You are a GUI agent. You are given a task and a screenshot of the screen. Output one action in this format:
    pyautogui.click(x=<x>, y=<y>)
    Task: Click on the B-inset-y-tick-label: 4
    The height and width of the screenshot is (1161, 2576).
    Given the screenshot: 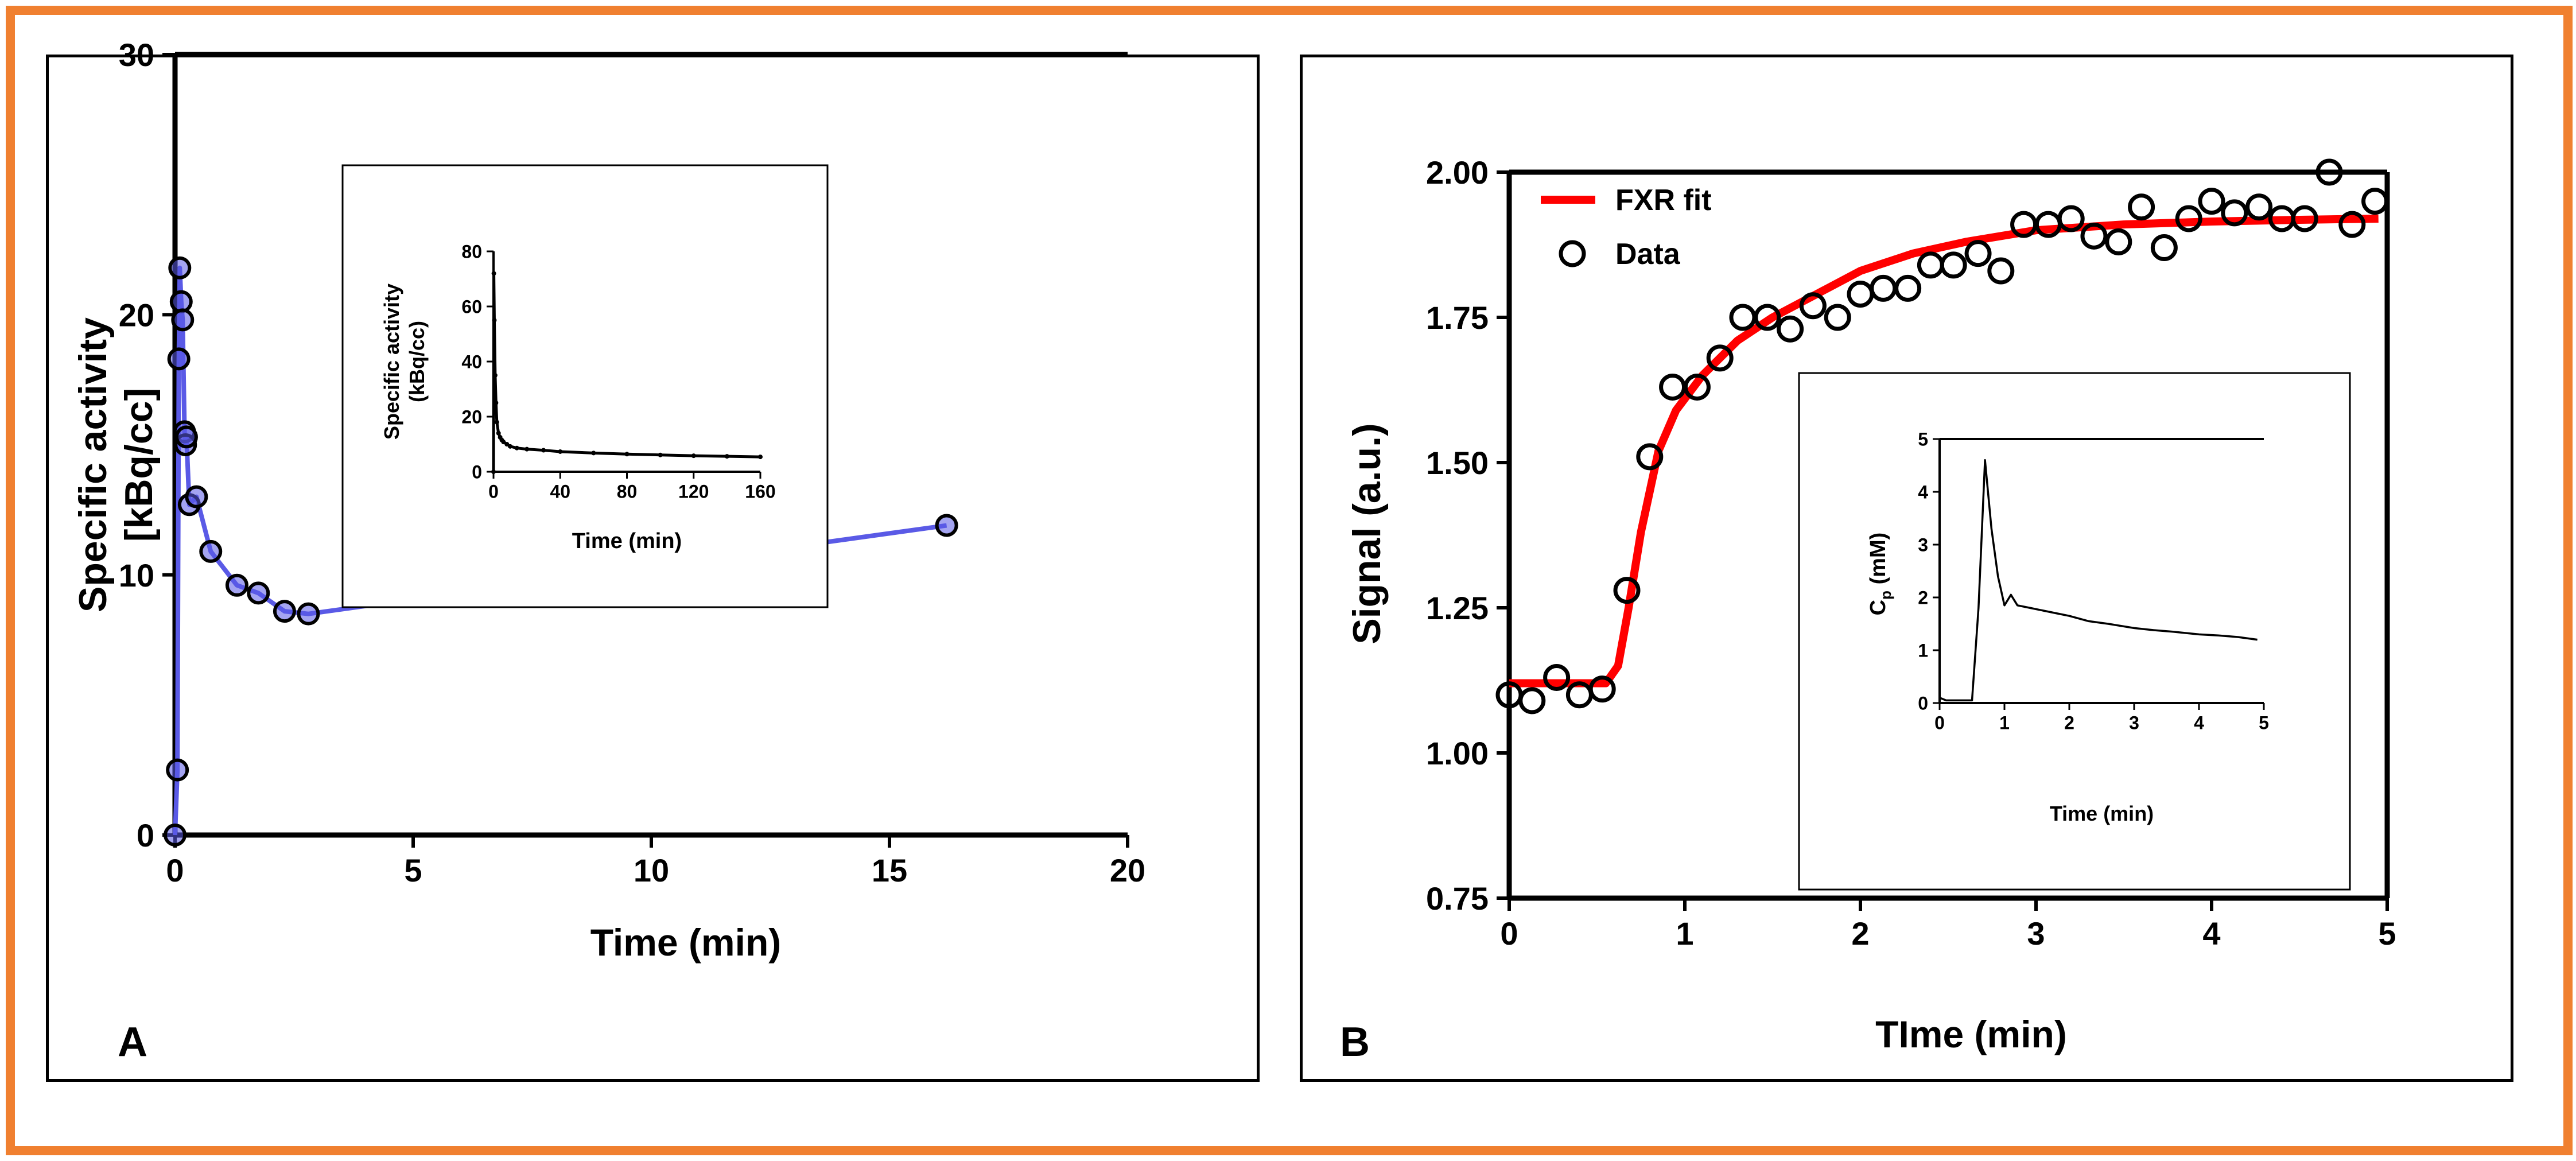 What is the action you would take?
    pyautogui.click(x=1923, y=493)
    